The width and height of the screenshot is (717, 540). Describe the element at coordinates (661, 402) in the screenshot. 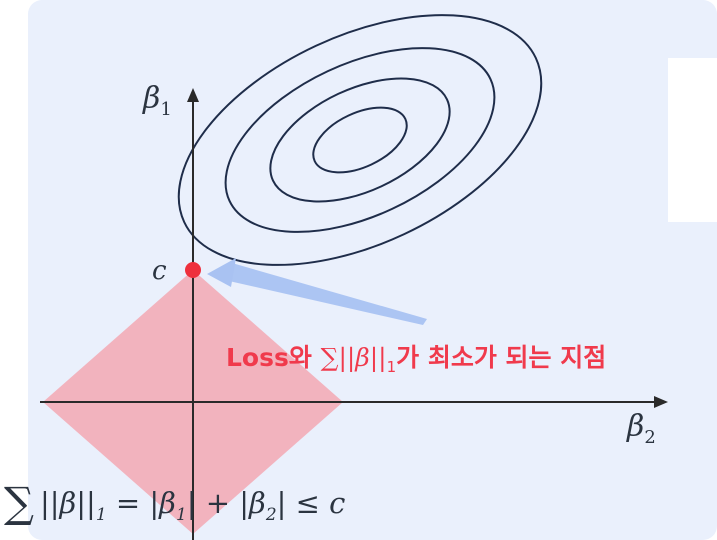

I see `x-axis-arrowhead` at that location.